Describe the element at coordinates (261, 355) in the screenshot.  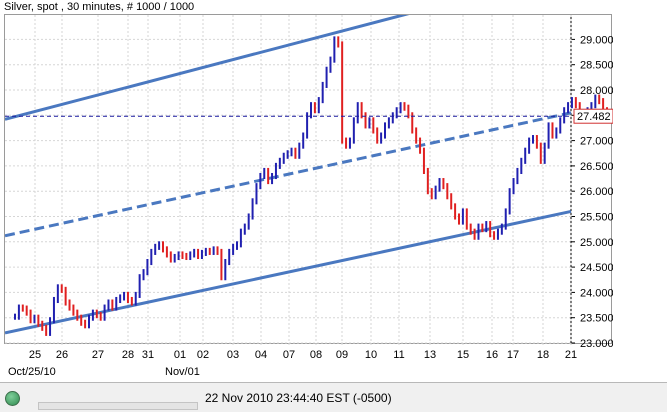
I see `x-tick-label: 04` at that location.